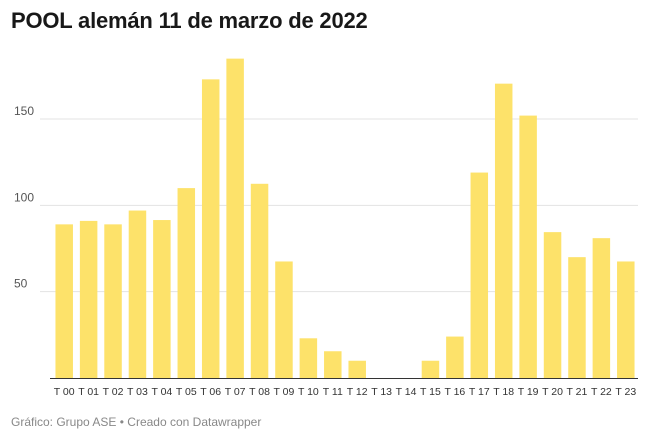  What do you see at coordinates (137, 392) in the screenshot?
I see `x-tick-label-t03: T 03` at bounding box center [137, 392].